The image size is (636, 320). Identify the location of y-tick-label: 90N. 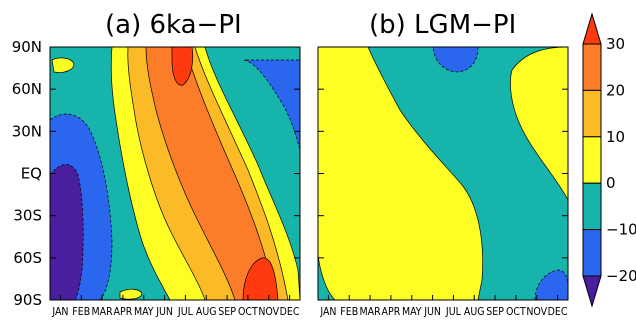
(27, 47).